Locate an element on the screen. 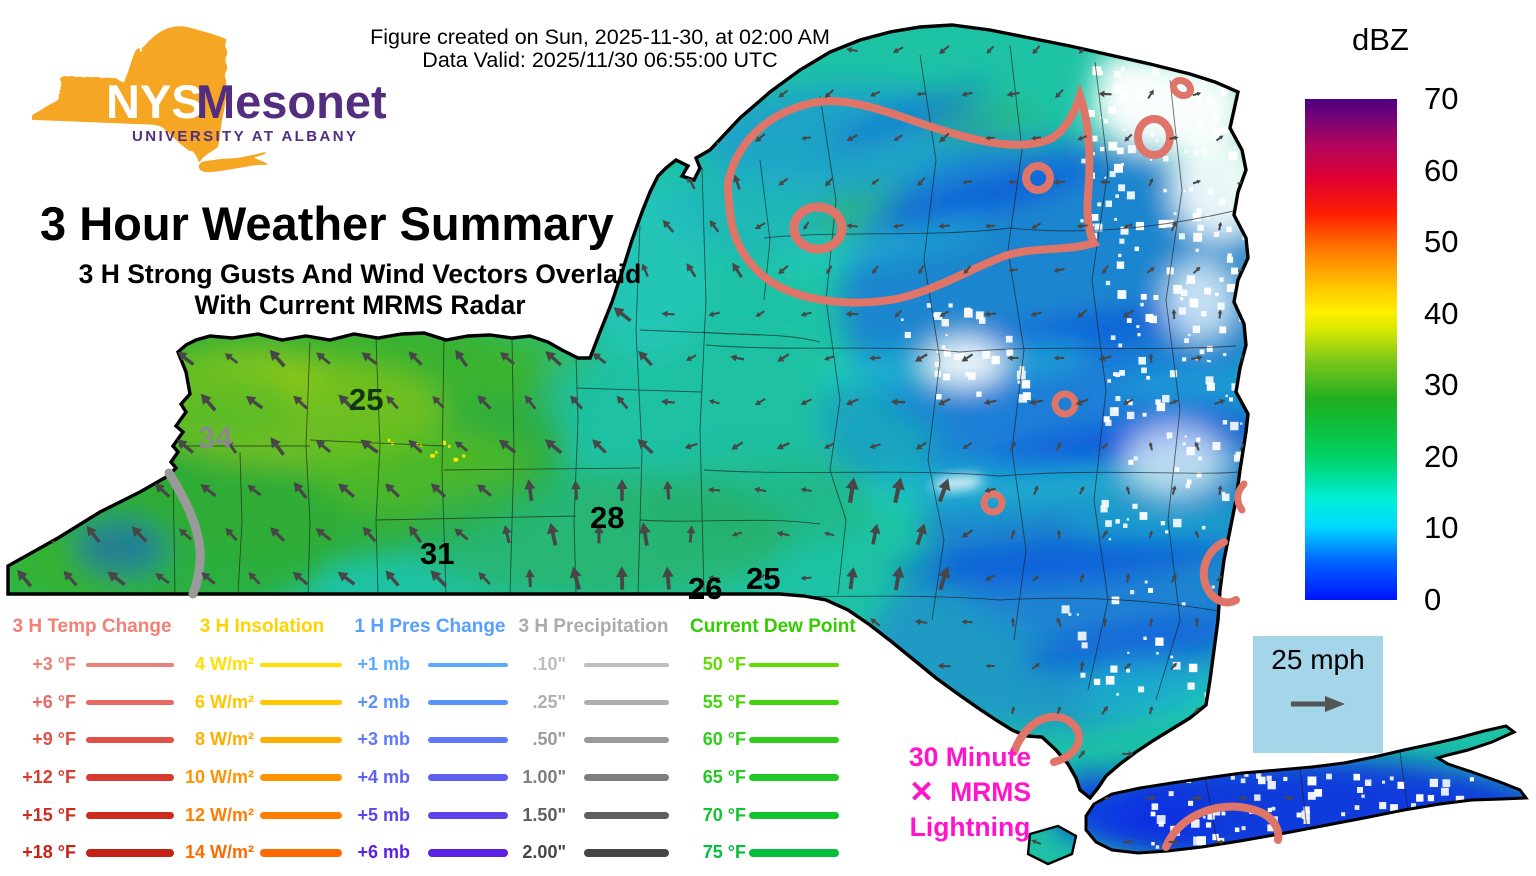 The height and width of the screenshot is (876, 1536). legend-row-pres-change-2: +3 mb is located at coordinates (430, 740).